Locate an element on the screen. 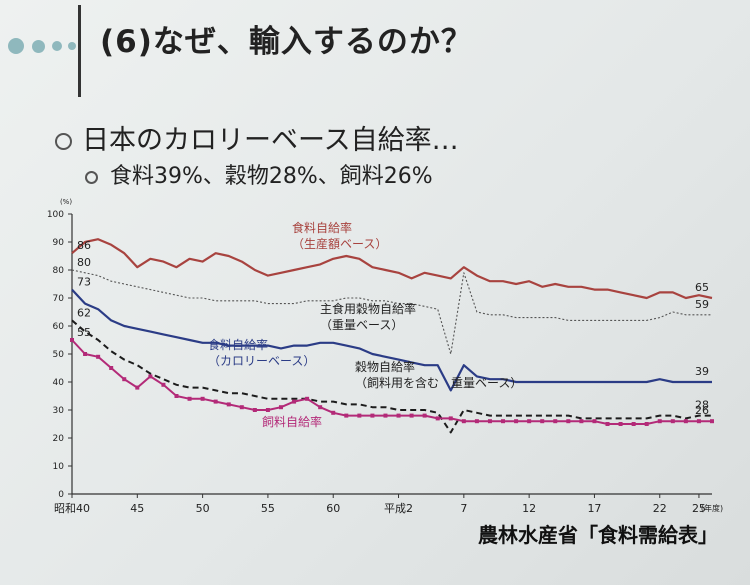 This screenshot has width=750, height=585. y-tick-label: 50 is located at coordinates (59, 355).